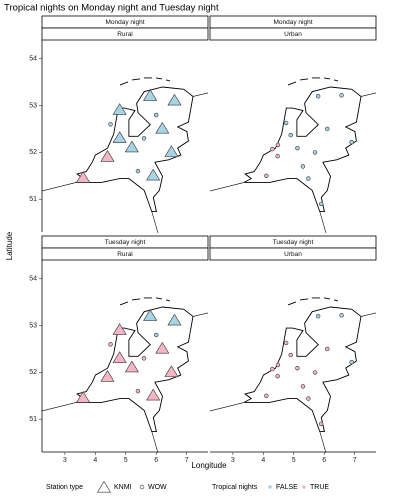  Describe the element at coordinates (304, 487) in the screenshot. I see `legend-swatch` at that location.